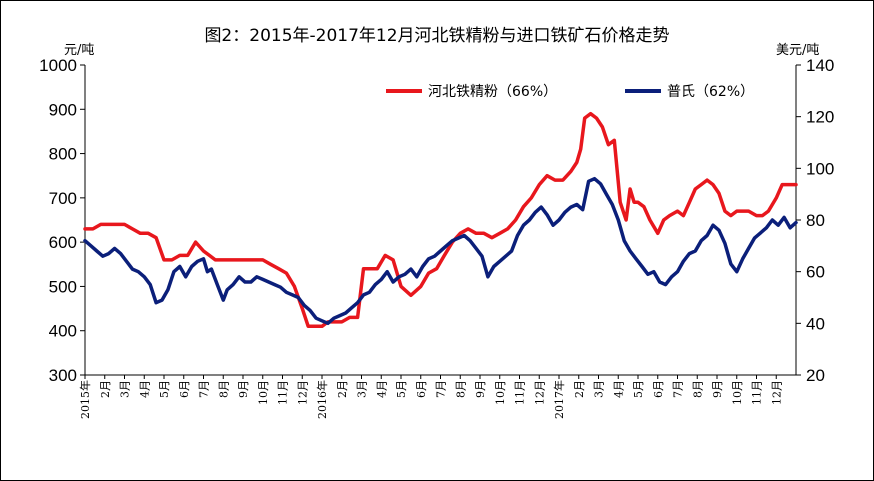  What do you see at coordinates (63, 375) in the screenshot?
I see `left-tick-label: 300` at bounding box center [63, 375].